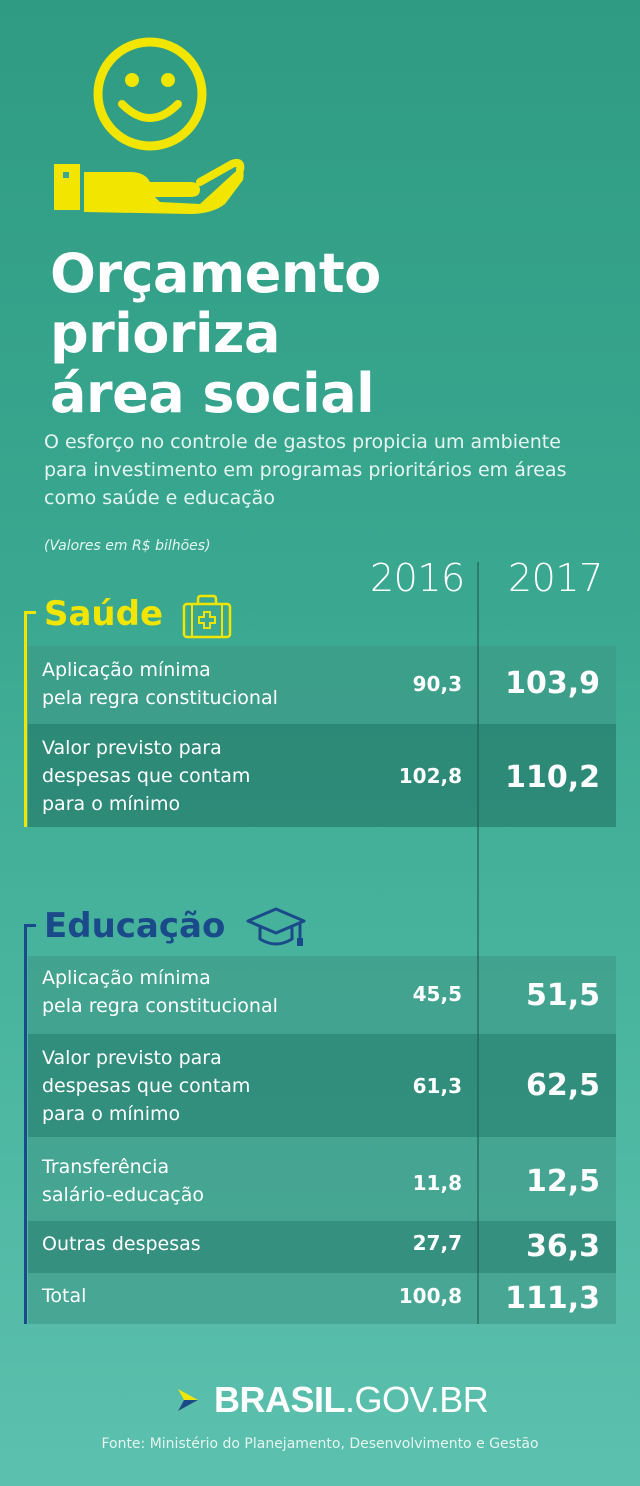 The image size is (640, 1486). I want to click on row-label-line: Transferência, so click(106, 1167).